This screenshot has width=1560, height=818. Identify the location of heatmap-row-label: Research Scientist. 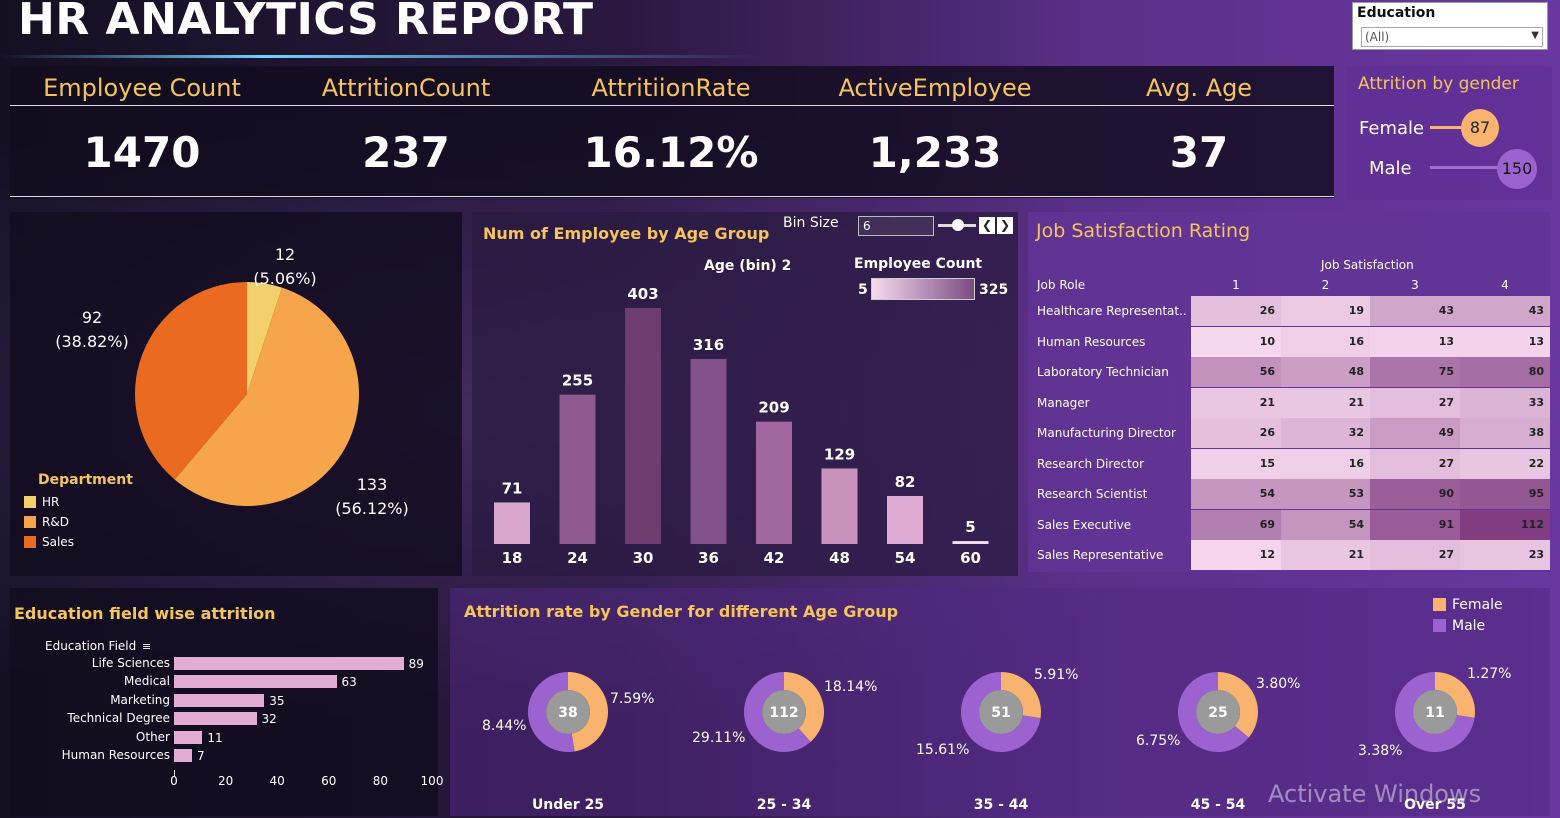
(1092, 494).